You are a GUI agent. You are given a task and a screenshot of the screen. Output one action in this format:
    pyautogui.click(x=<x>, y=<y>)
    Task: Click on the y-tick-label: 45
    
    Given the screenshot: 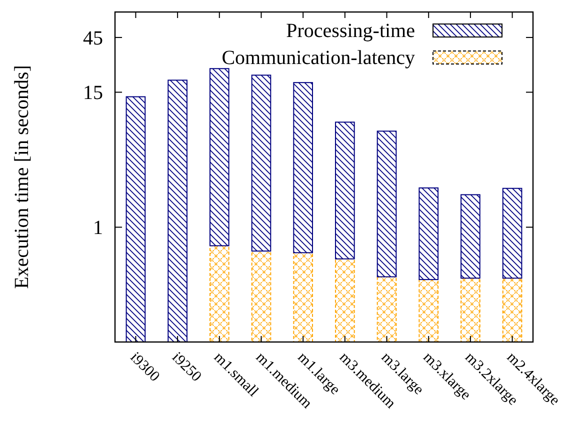 What is the action you would take?
    pyautogui.click(x=93, y=38)
    